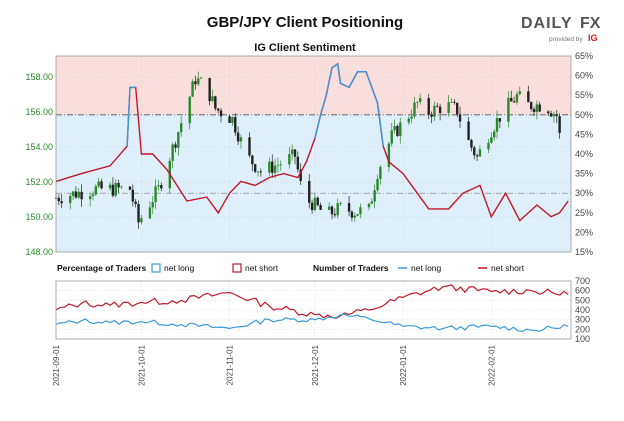  Describe the element at coordinates (491, 364) in the screenshot. I see `date-tick: 2022-02-01` at that location.